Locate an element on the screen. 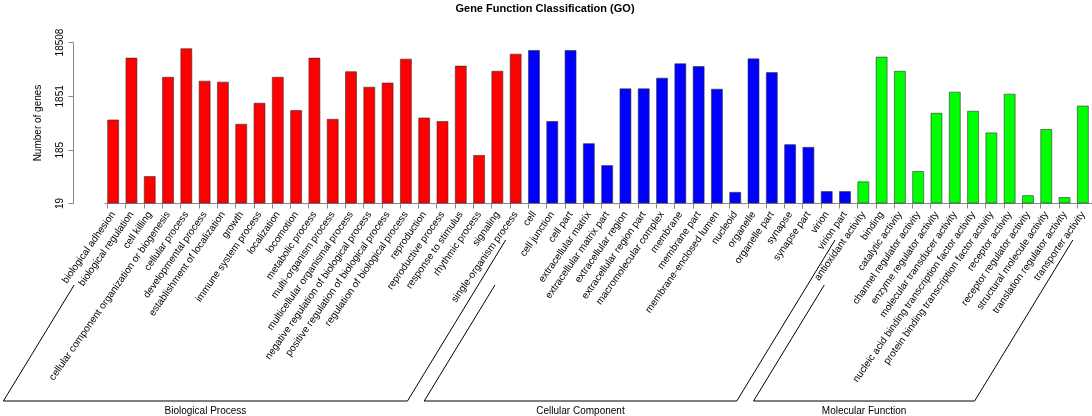  text: Biological Process is located at coordinates (205, 410).